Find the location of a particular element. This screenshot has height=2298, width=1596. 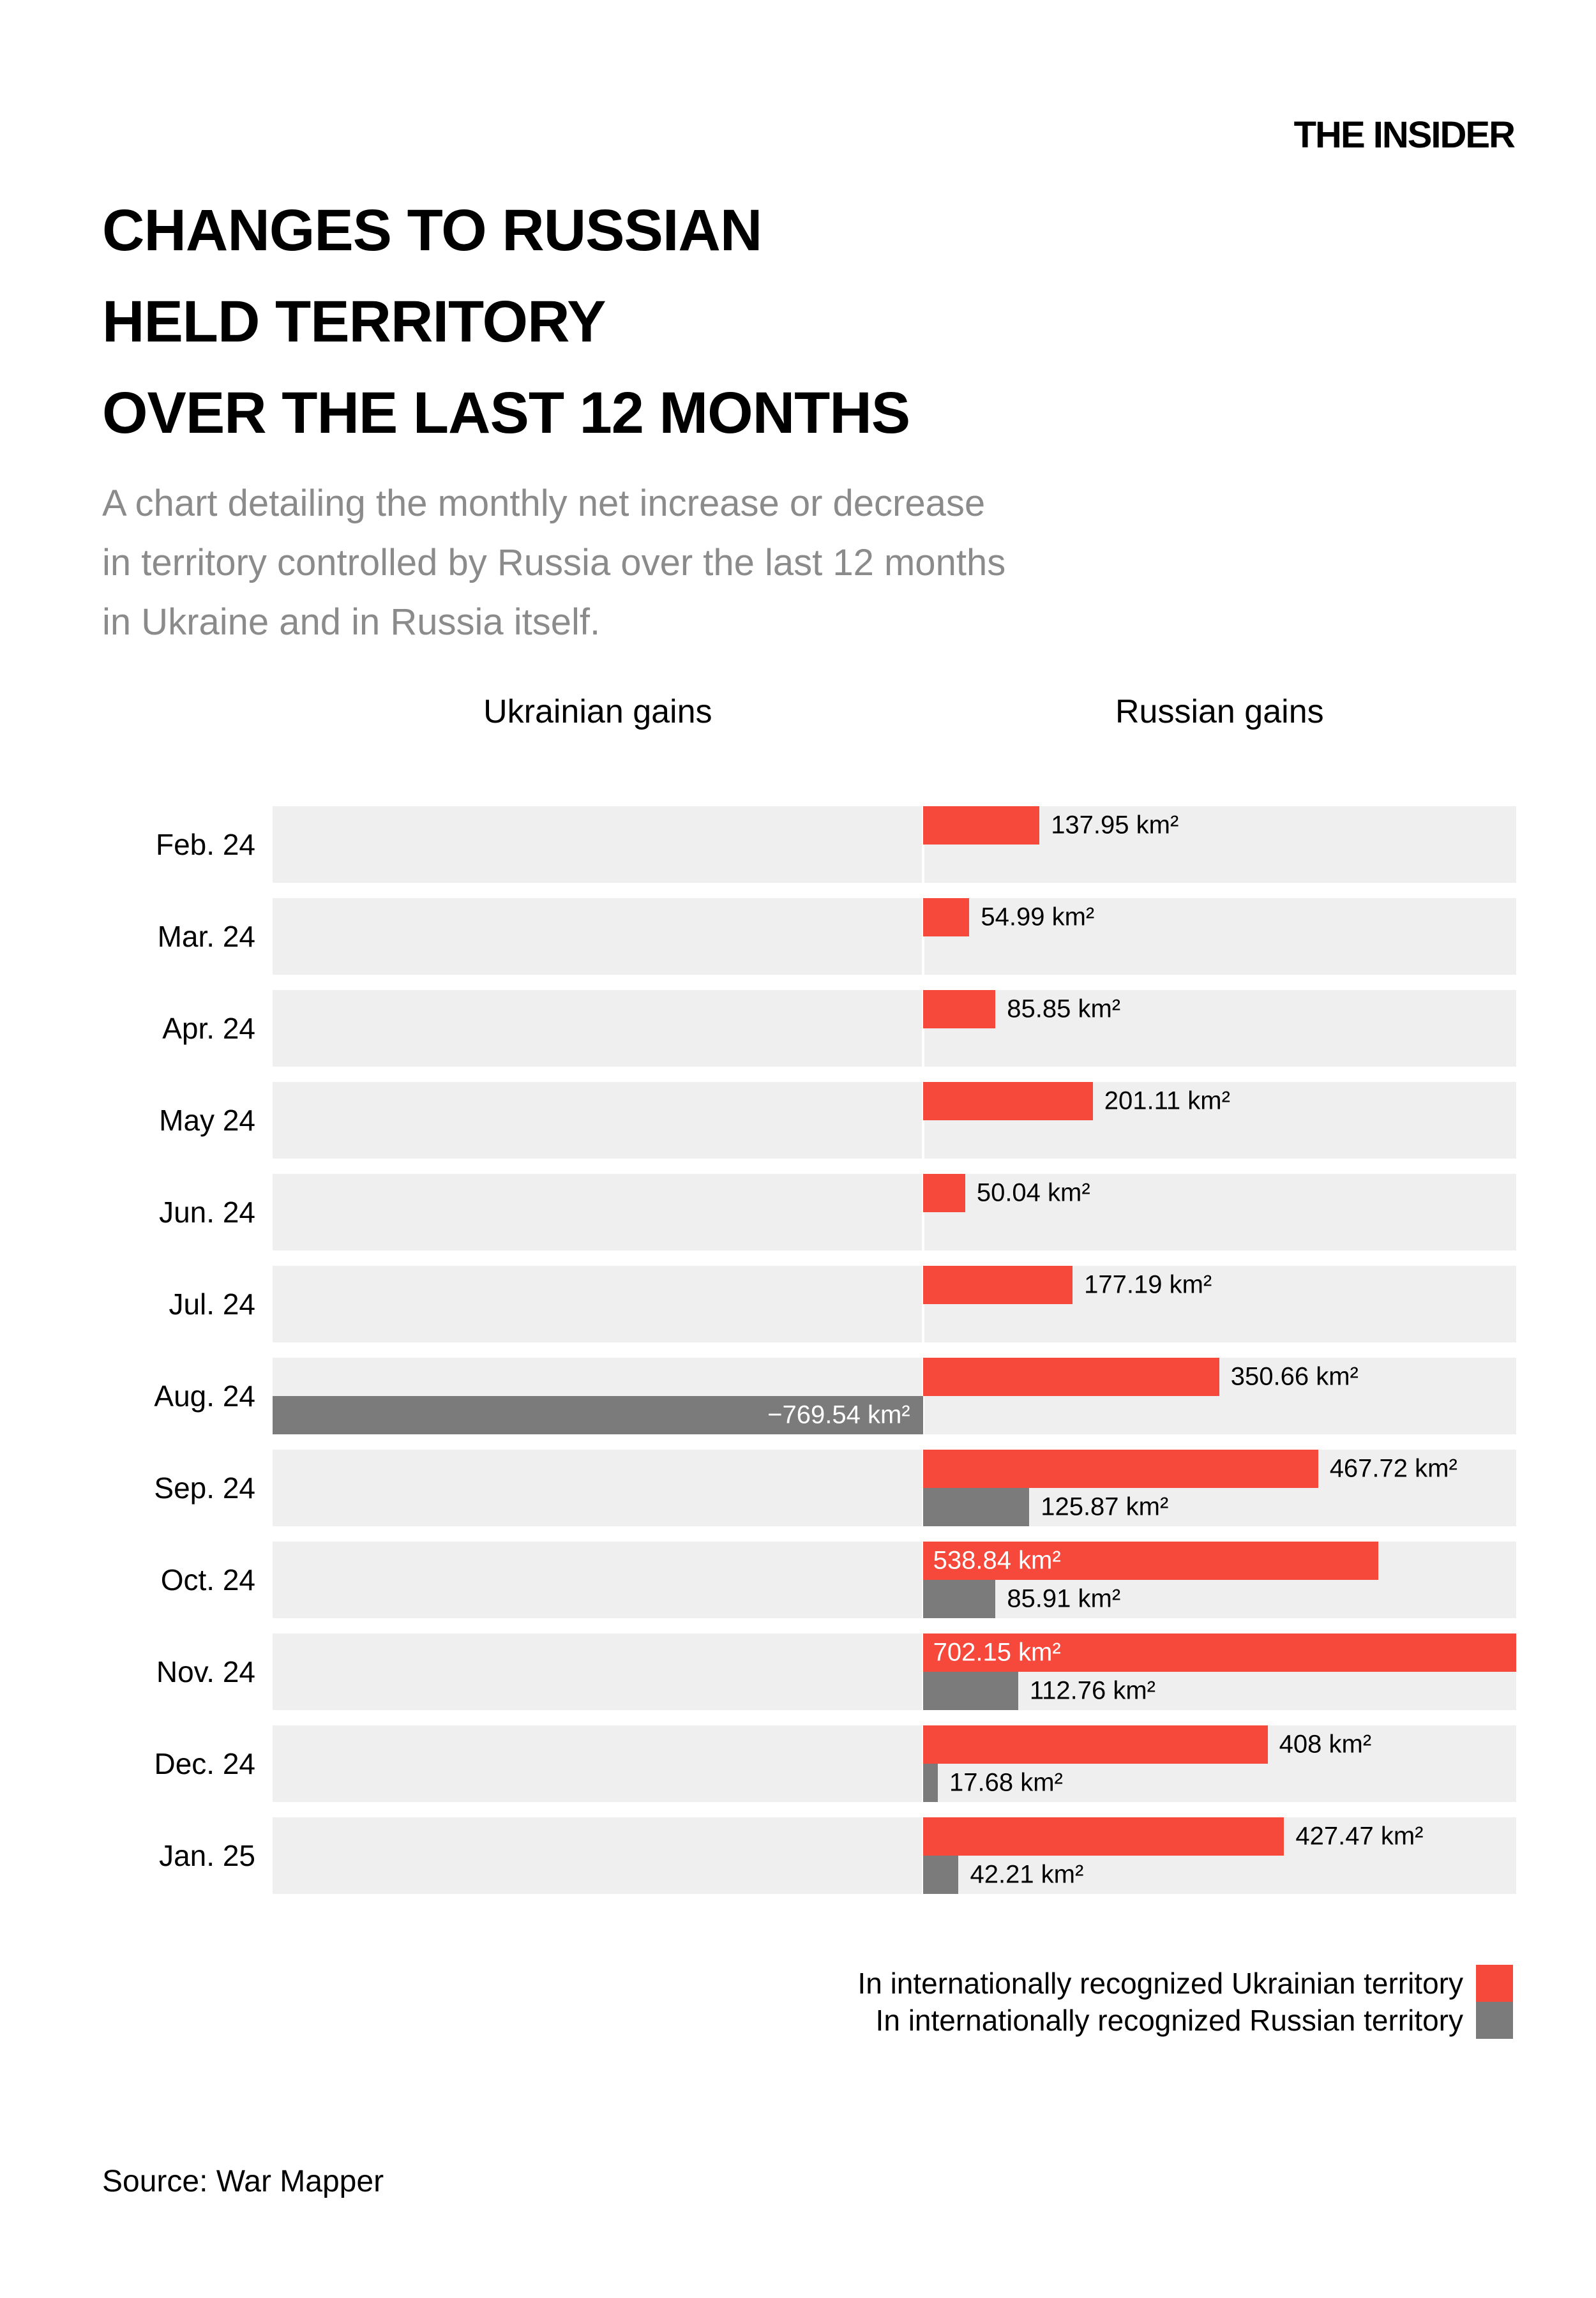

chart-row: Aug. 24 350.66 km² −769.54 km² is located at coordinates (835, 1396).